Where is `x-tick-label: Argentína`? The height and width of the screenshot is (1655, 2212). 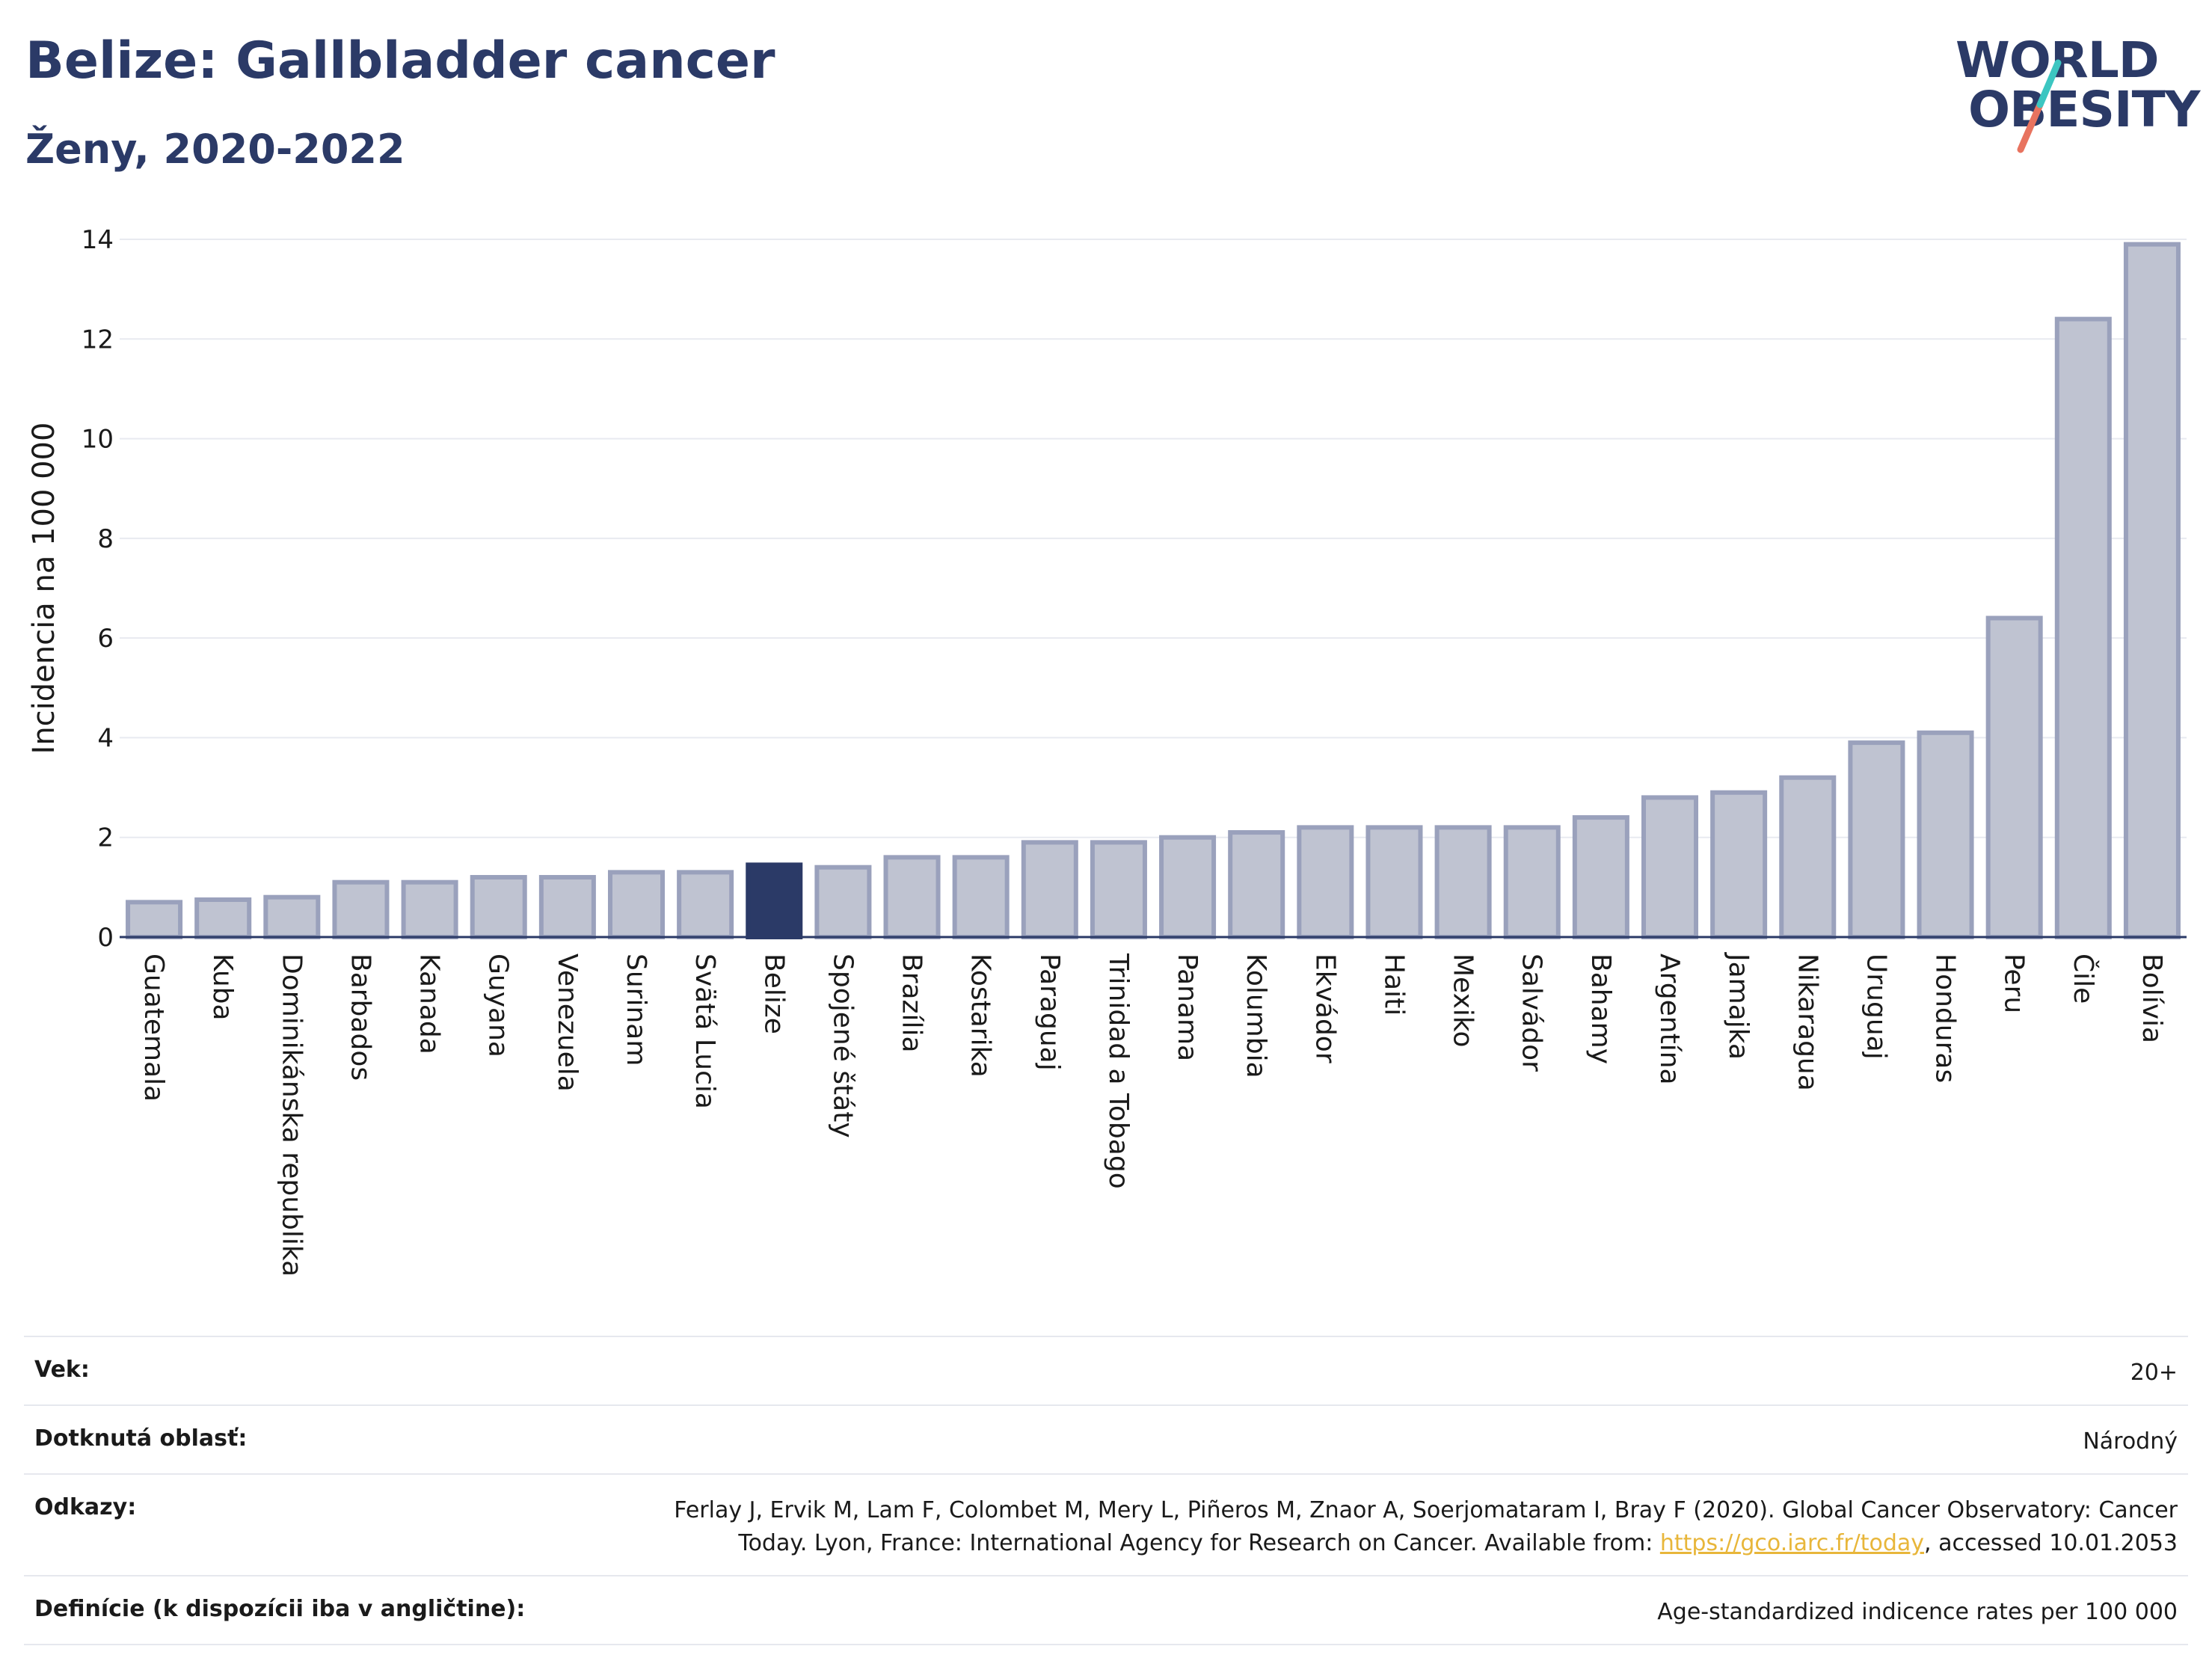
x-tick-label: Argentína is located at coordinates (1669, 1019).